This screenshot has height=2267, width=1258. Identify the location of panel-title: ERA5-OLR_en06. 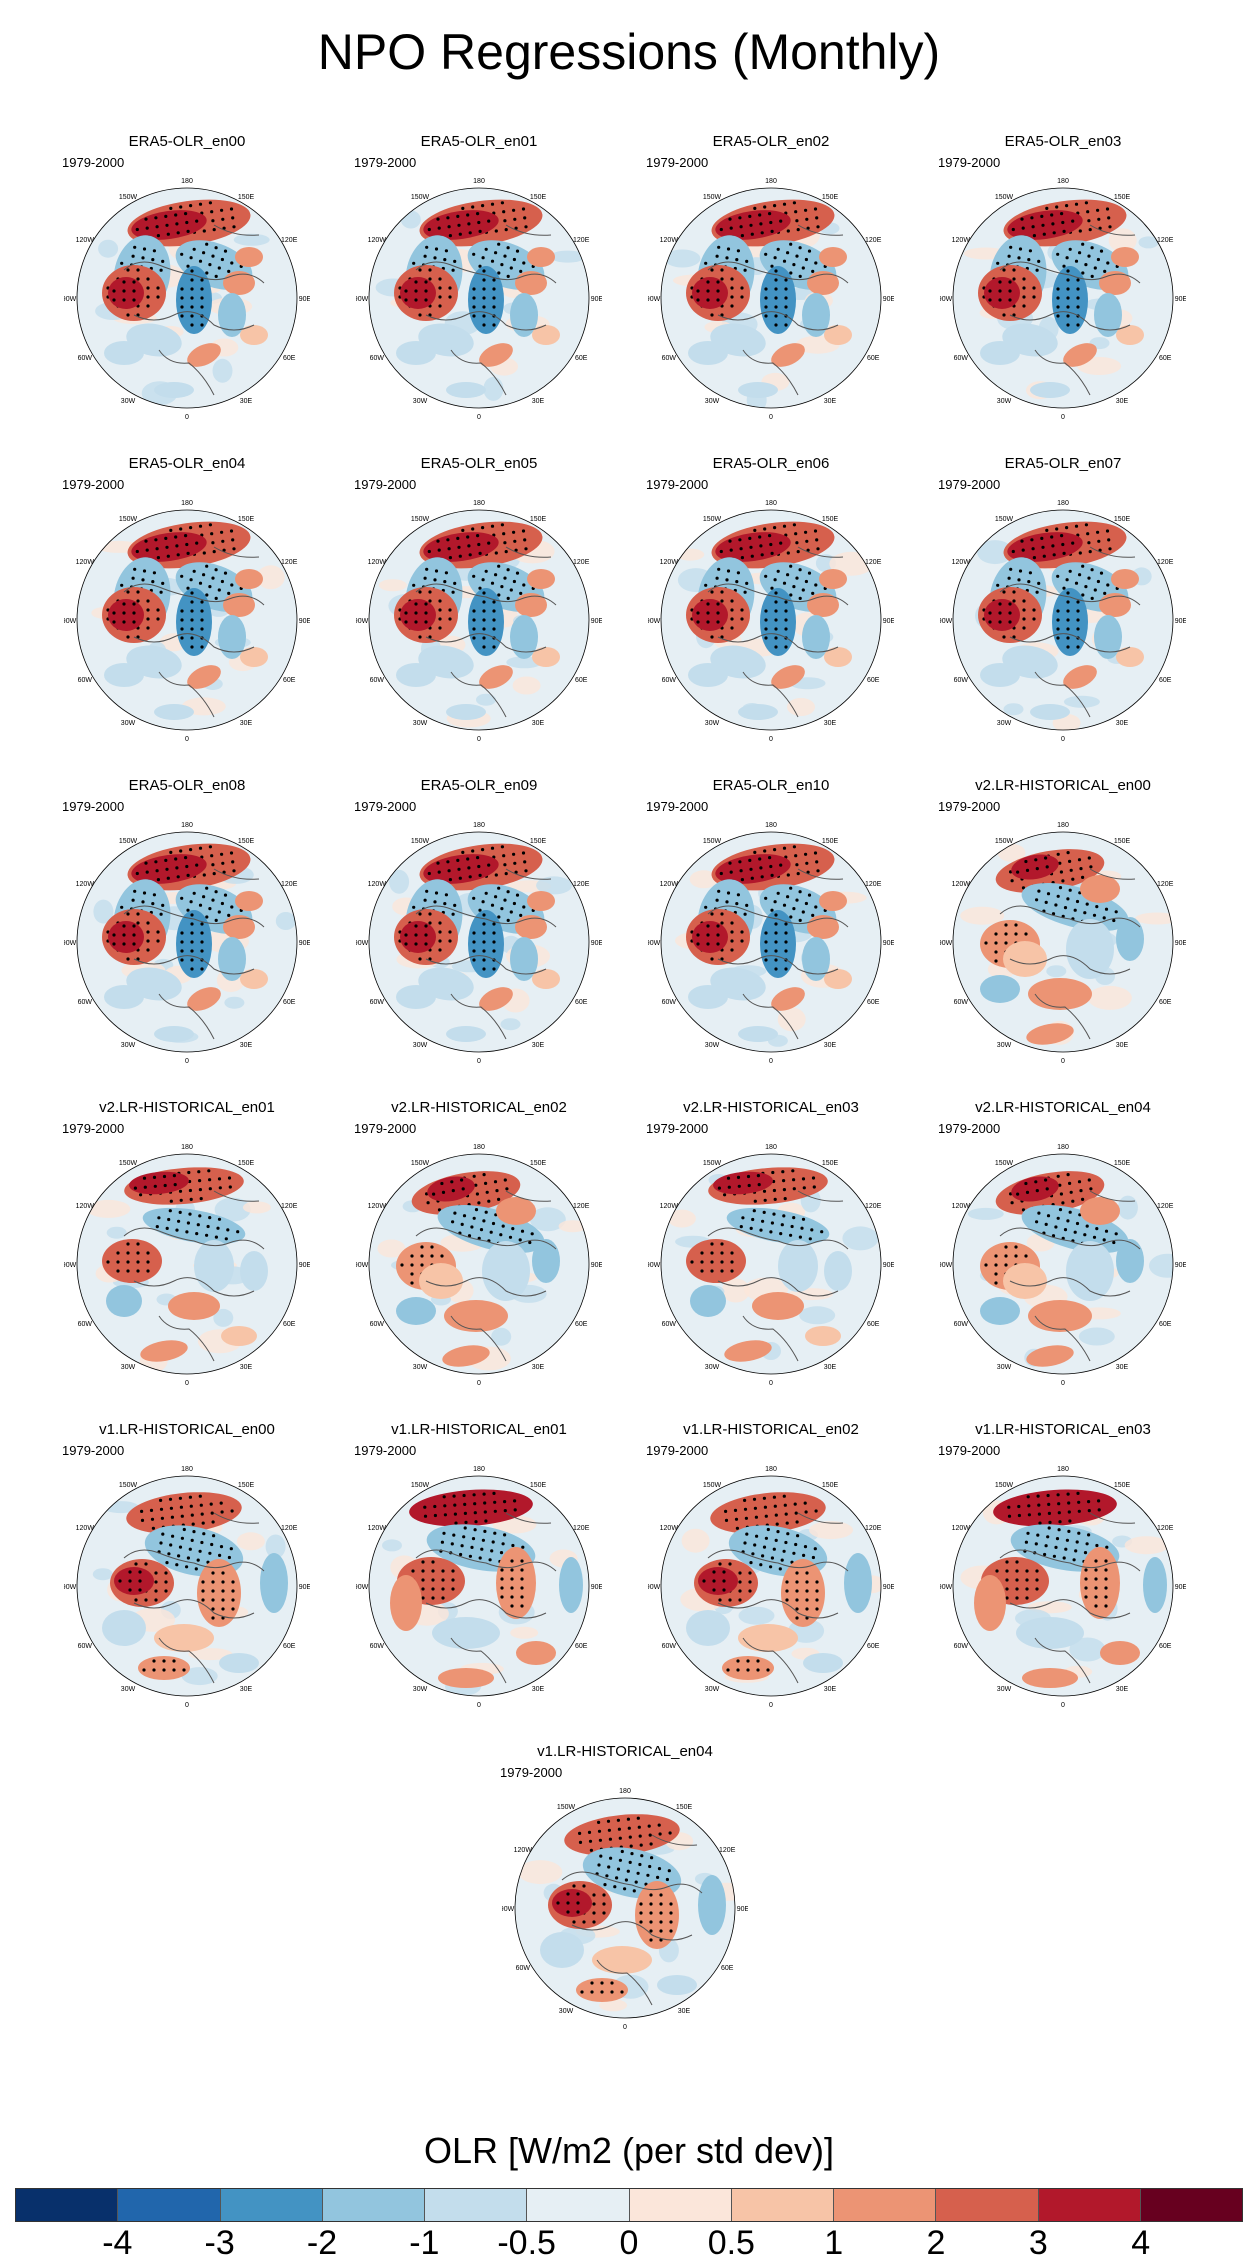
(771, 463).